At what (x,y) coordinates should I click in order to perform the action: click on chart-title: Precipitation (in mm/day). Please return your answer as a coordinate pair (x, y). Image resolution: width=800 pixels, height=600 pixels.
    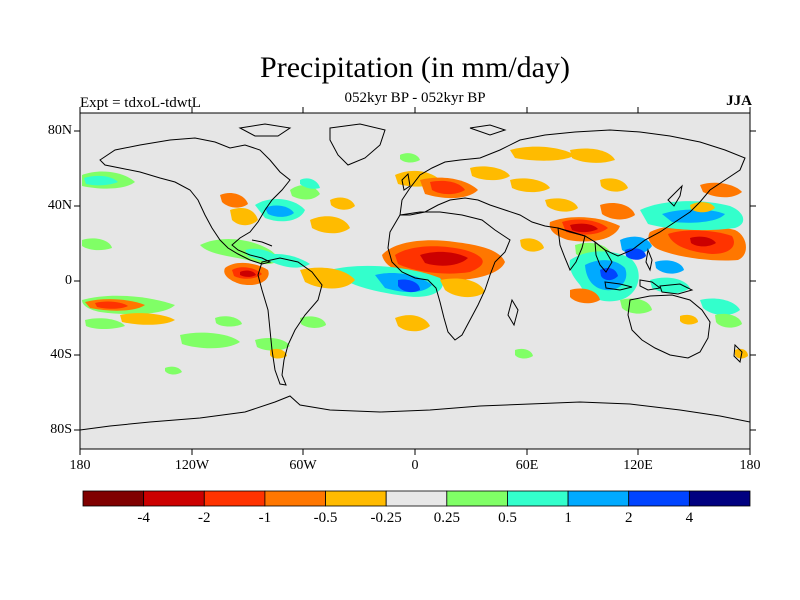
    Looking at the image, I should click on (415, 67).